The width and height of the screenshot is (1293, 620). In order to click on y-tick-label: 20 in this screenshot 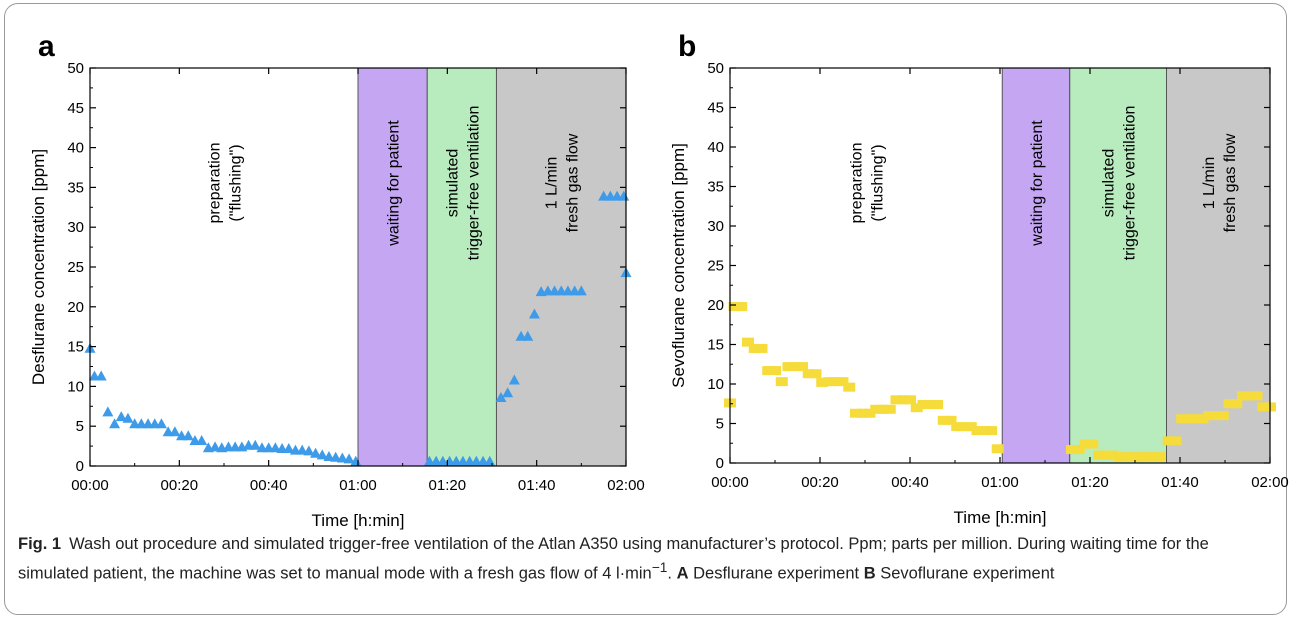, I will do `click(75, 307)`.